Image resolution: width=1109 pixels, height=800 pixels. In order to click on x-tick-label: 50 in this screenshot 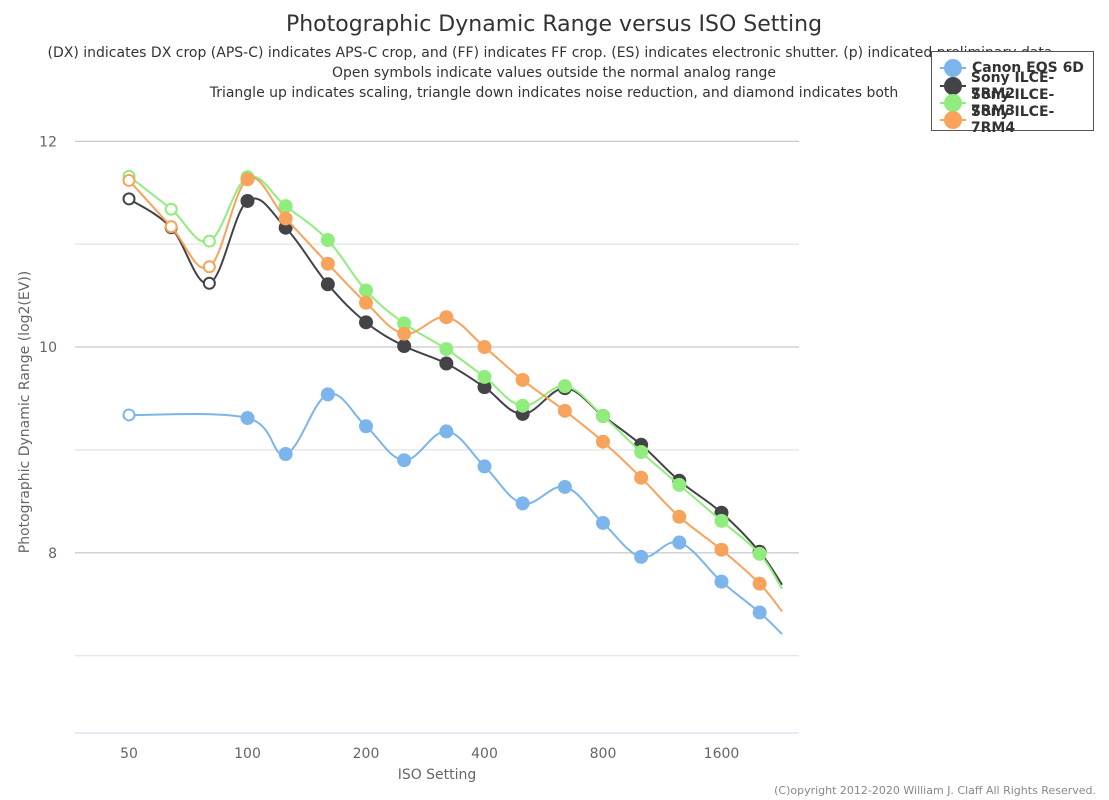, I will do `click(129, 754)`.